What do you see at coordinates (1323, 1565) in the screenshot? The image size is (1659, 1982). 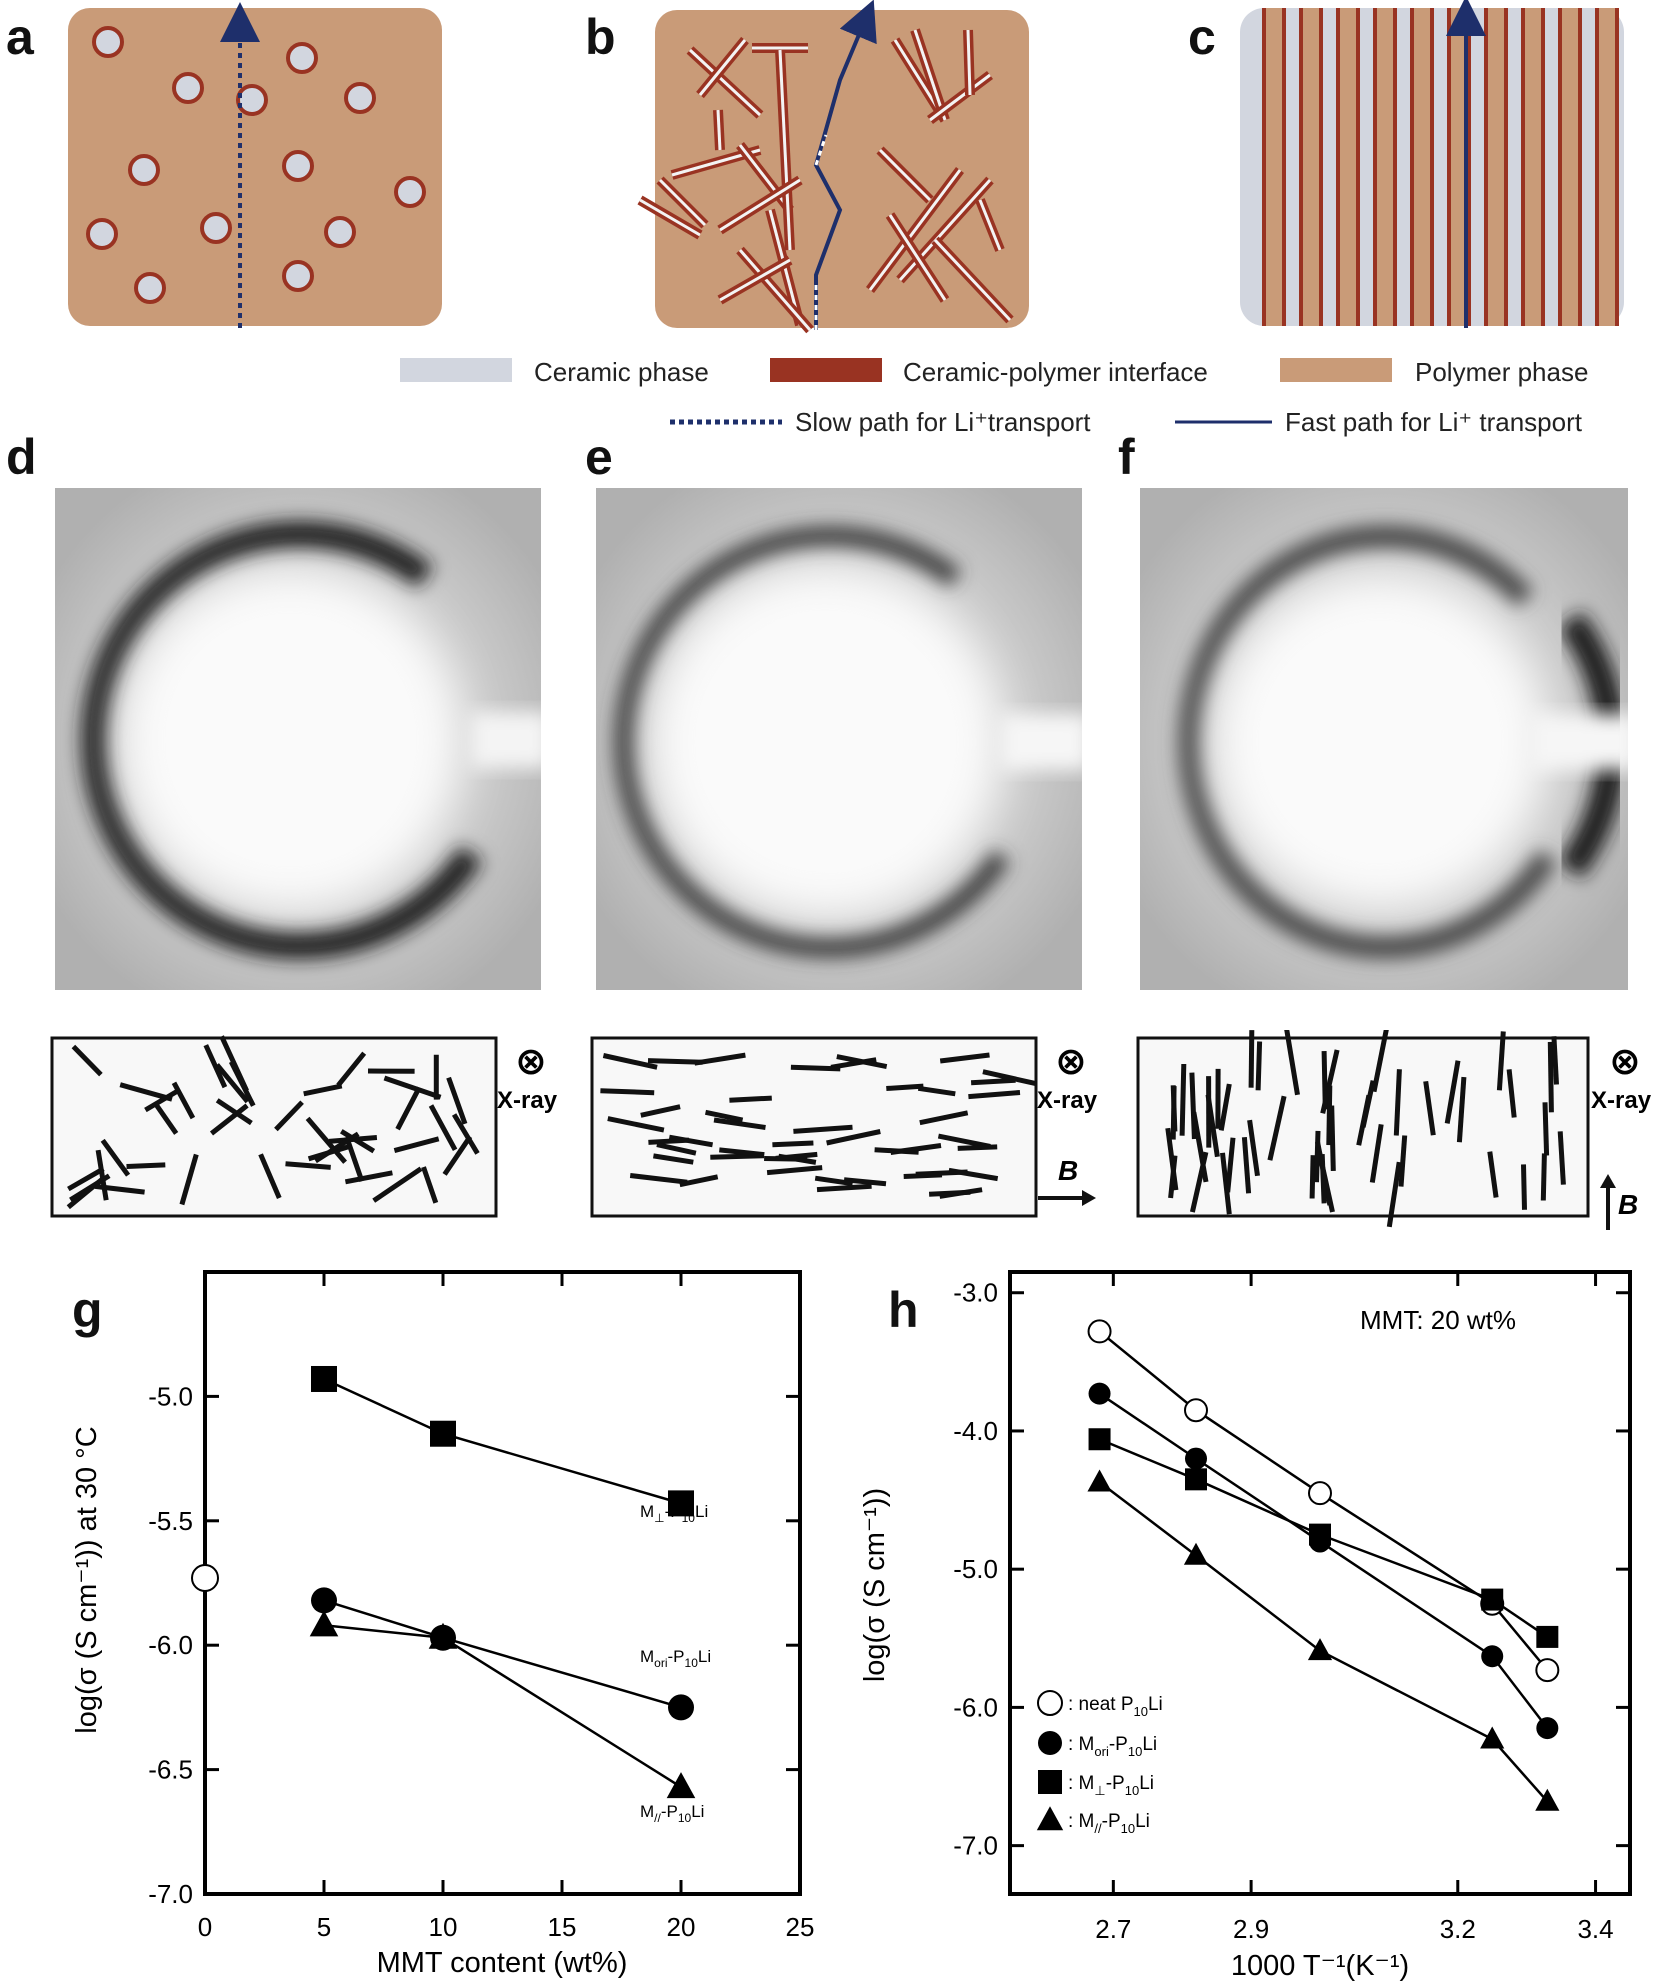 I see `chart-h-markers` at bounding box center [1323, 1565].